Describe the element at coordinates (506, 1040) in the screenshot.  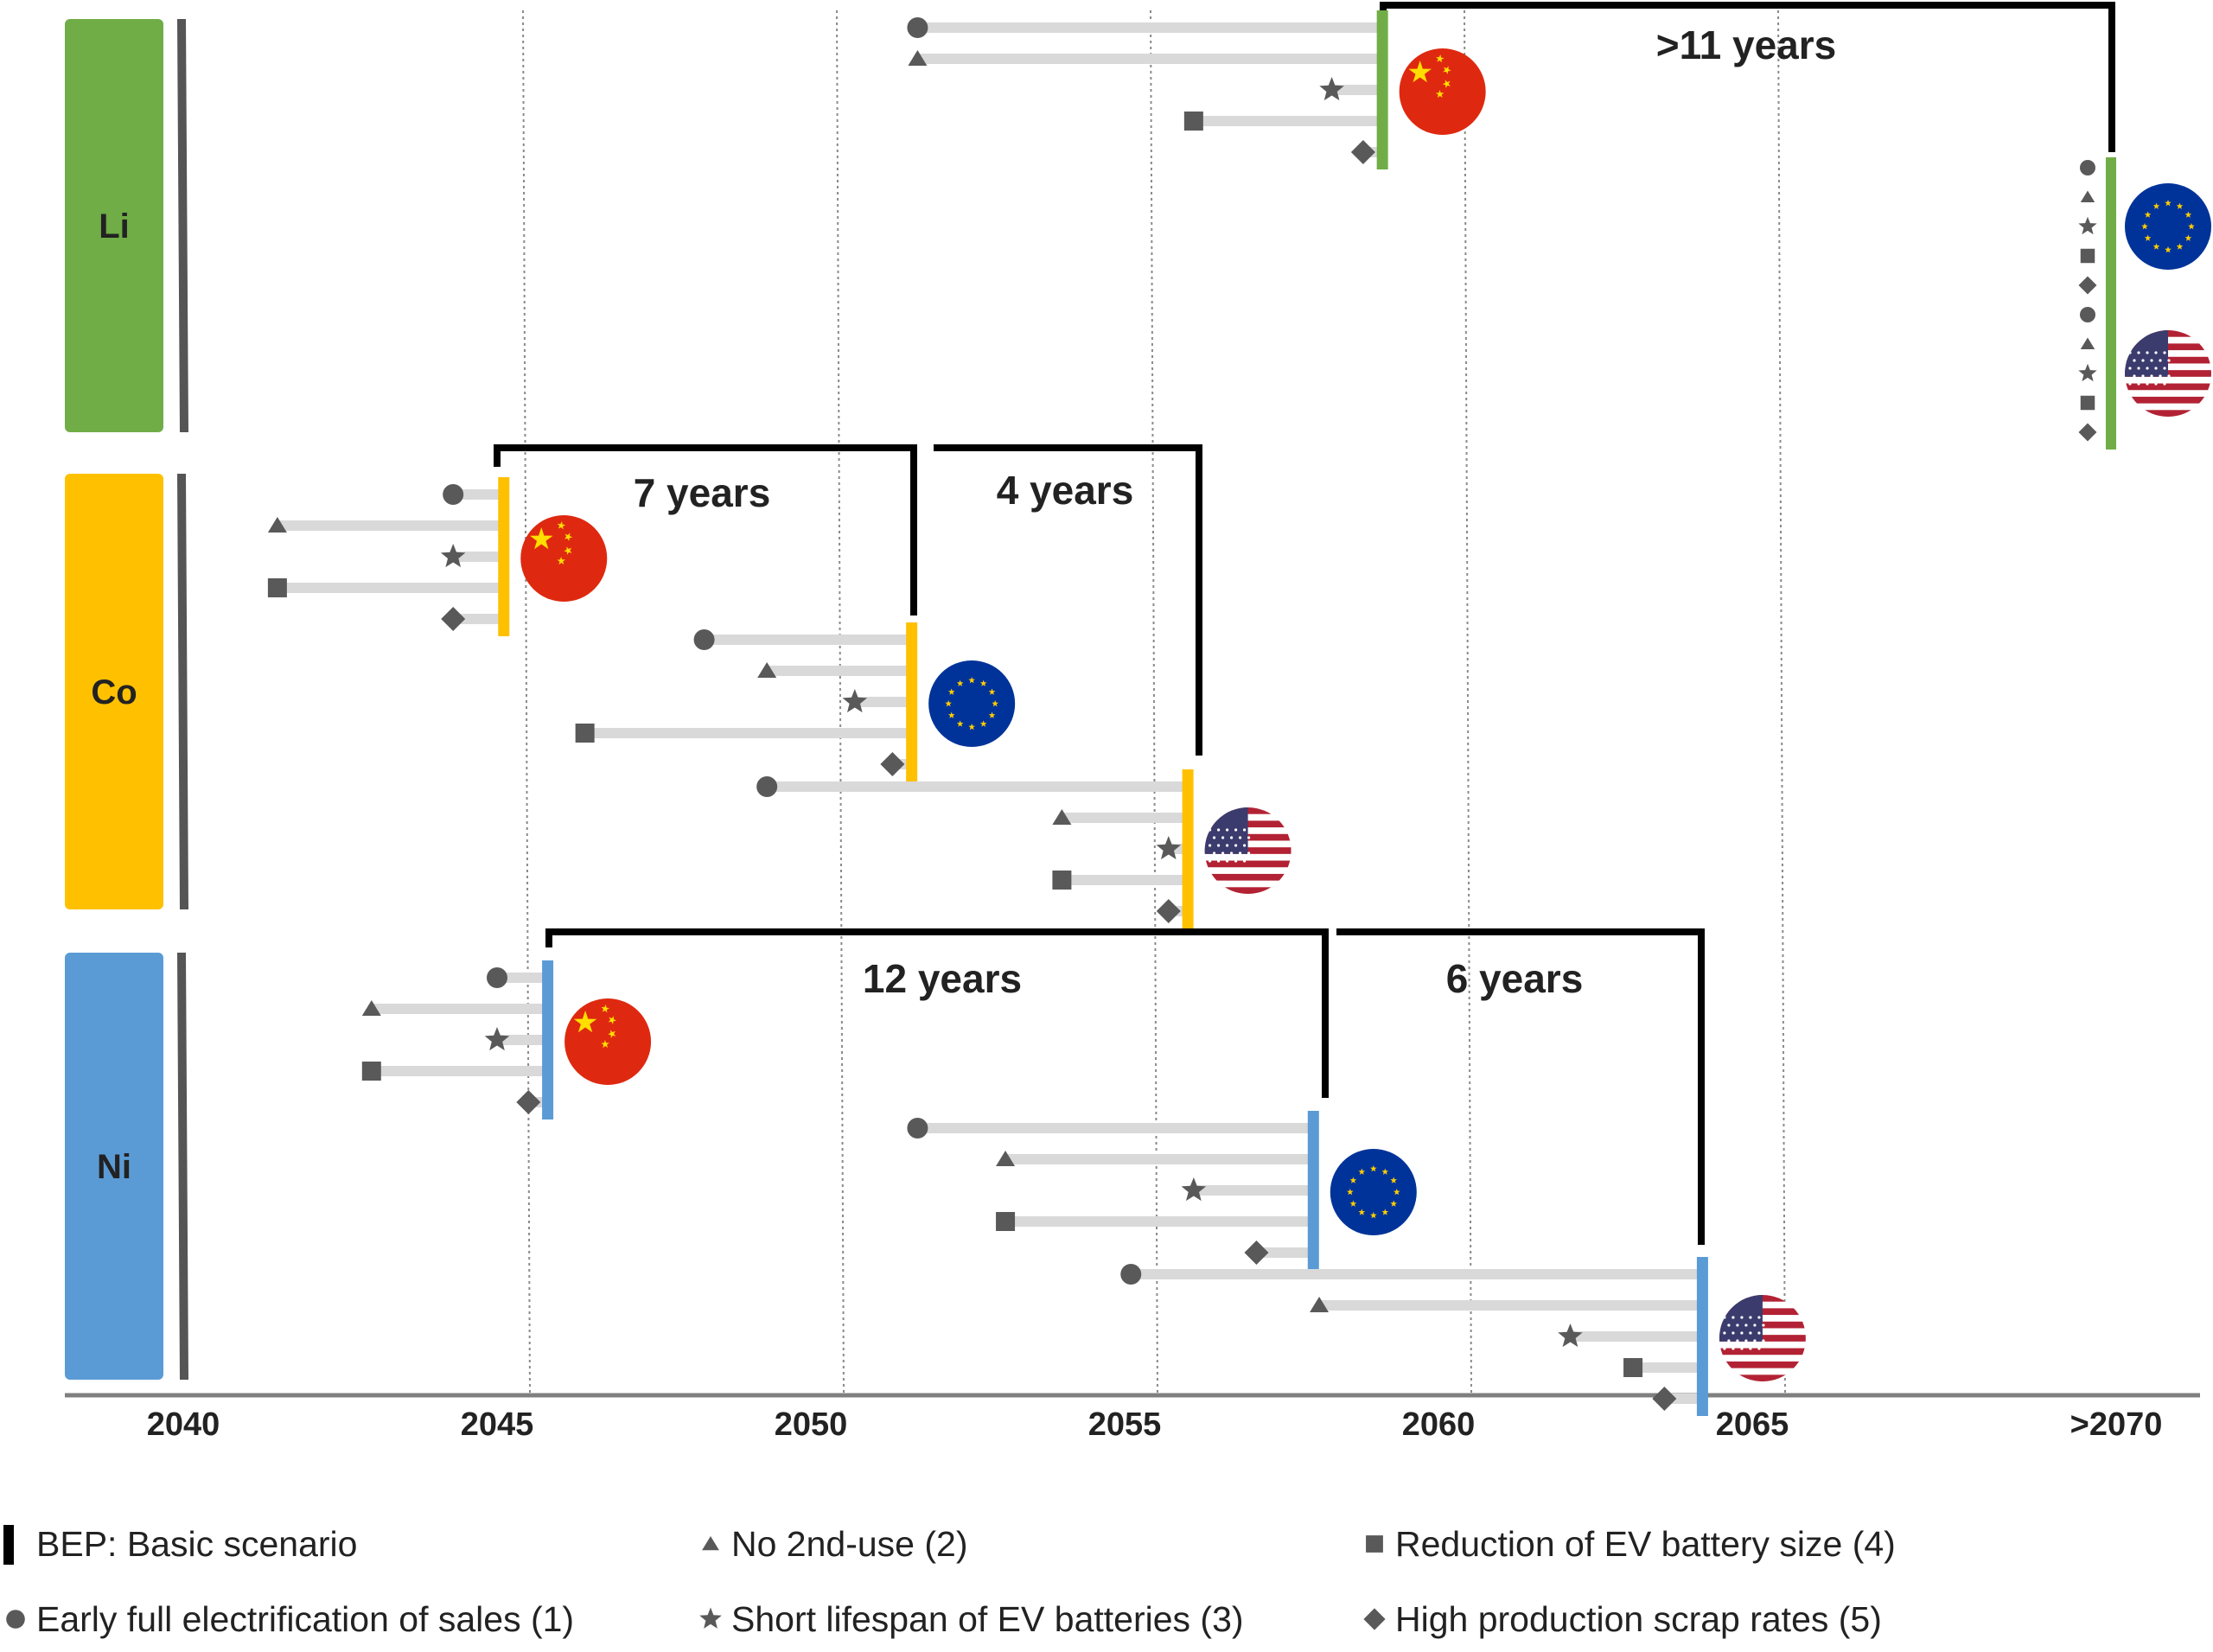
I see `region-group-ni-china` at that location.